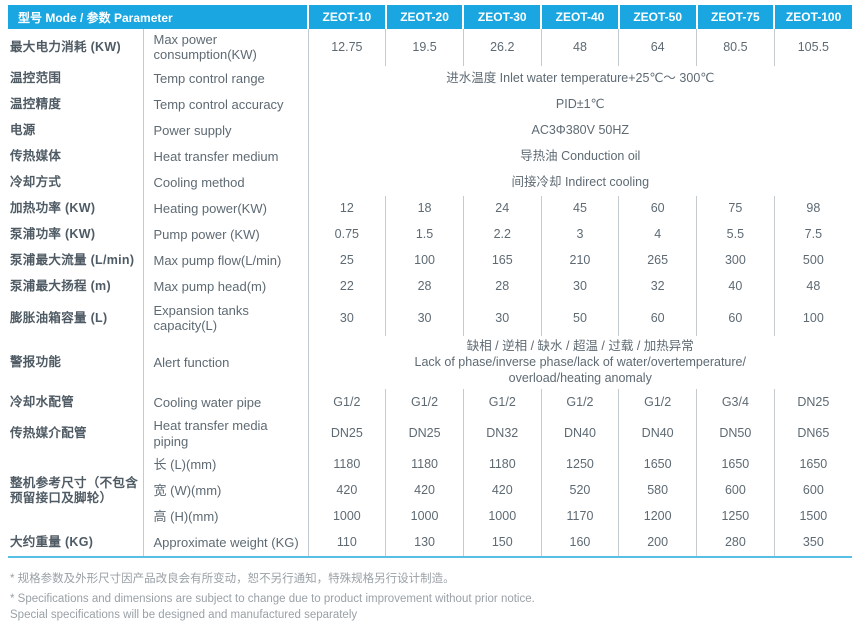 The height and width of the screenshot is (633, 860). I want to click on row-label-zh: 泵浦最大流量 (L/min), so click(72, 260).